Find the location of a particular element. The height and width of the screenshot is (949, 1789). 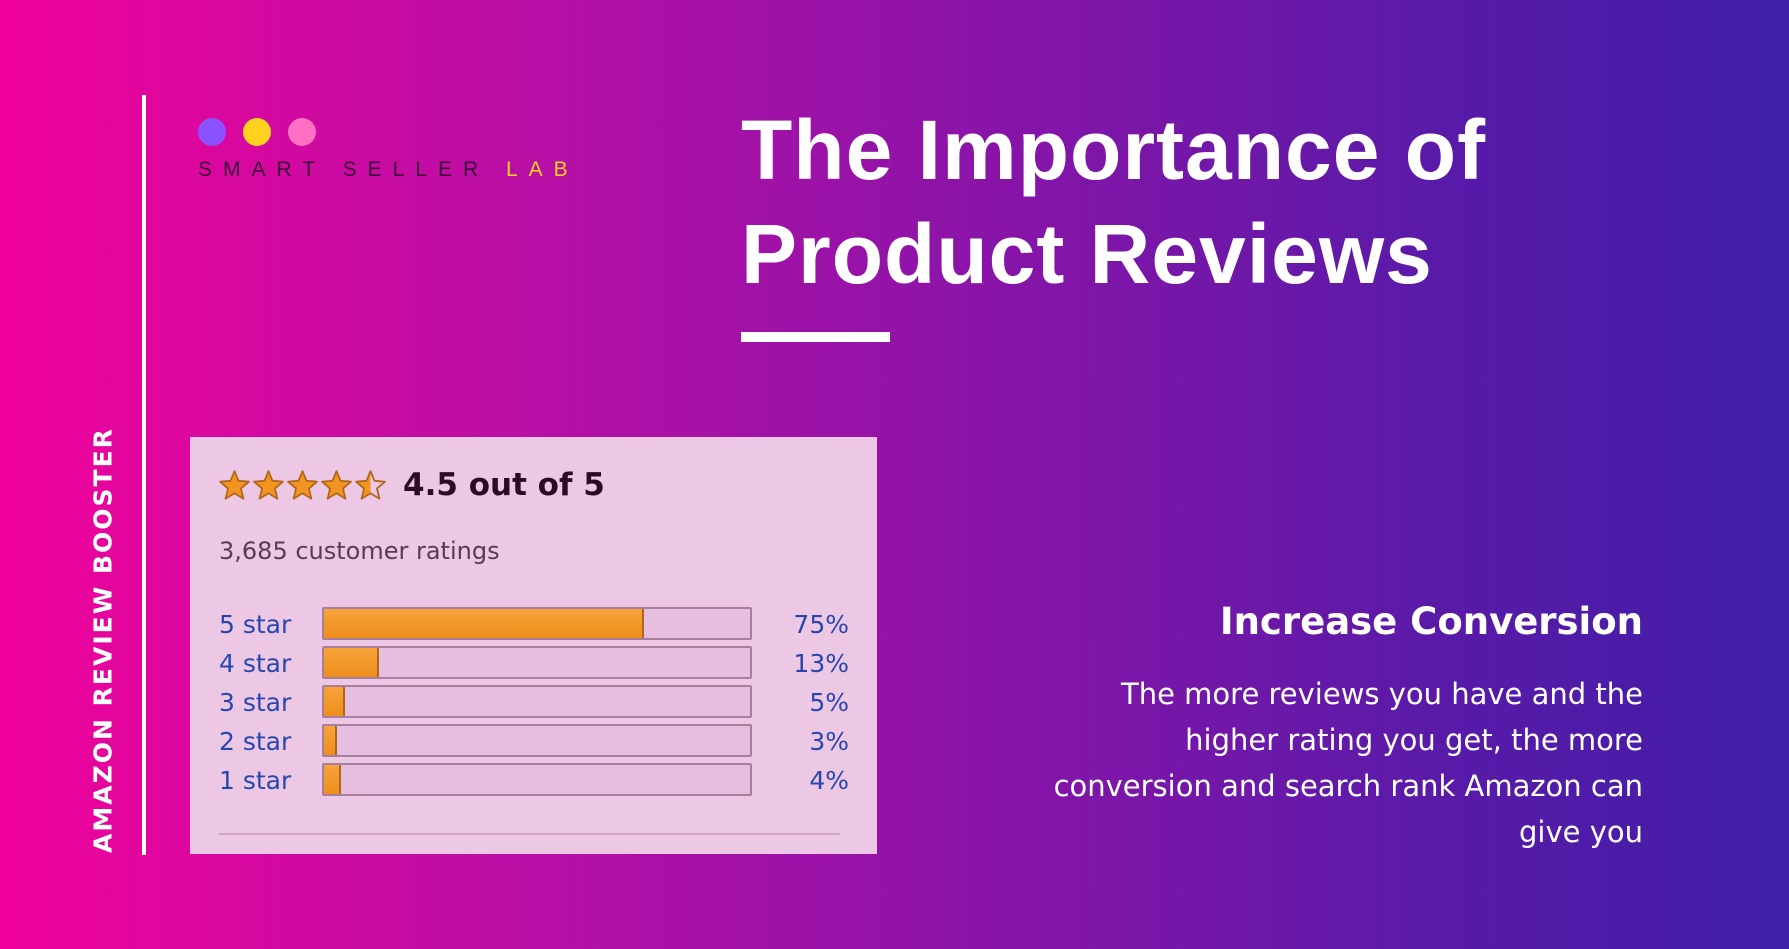

rating-row: 2 star 3% is located at coordinates (534, 743).